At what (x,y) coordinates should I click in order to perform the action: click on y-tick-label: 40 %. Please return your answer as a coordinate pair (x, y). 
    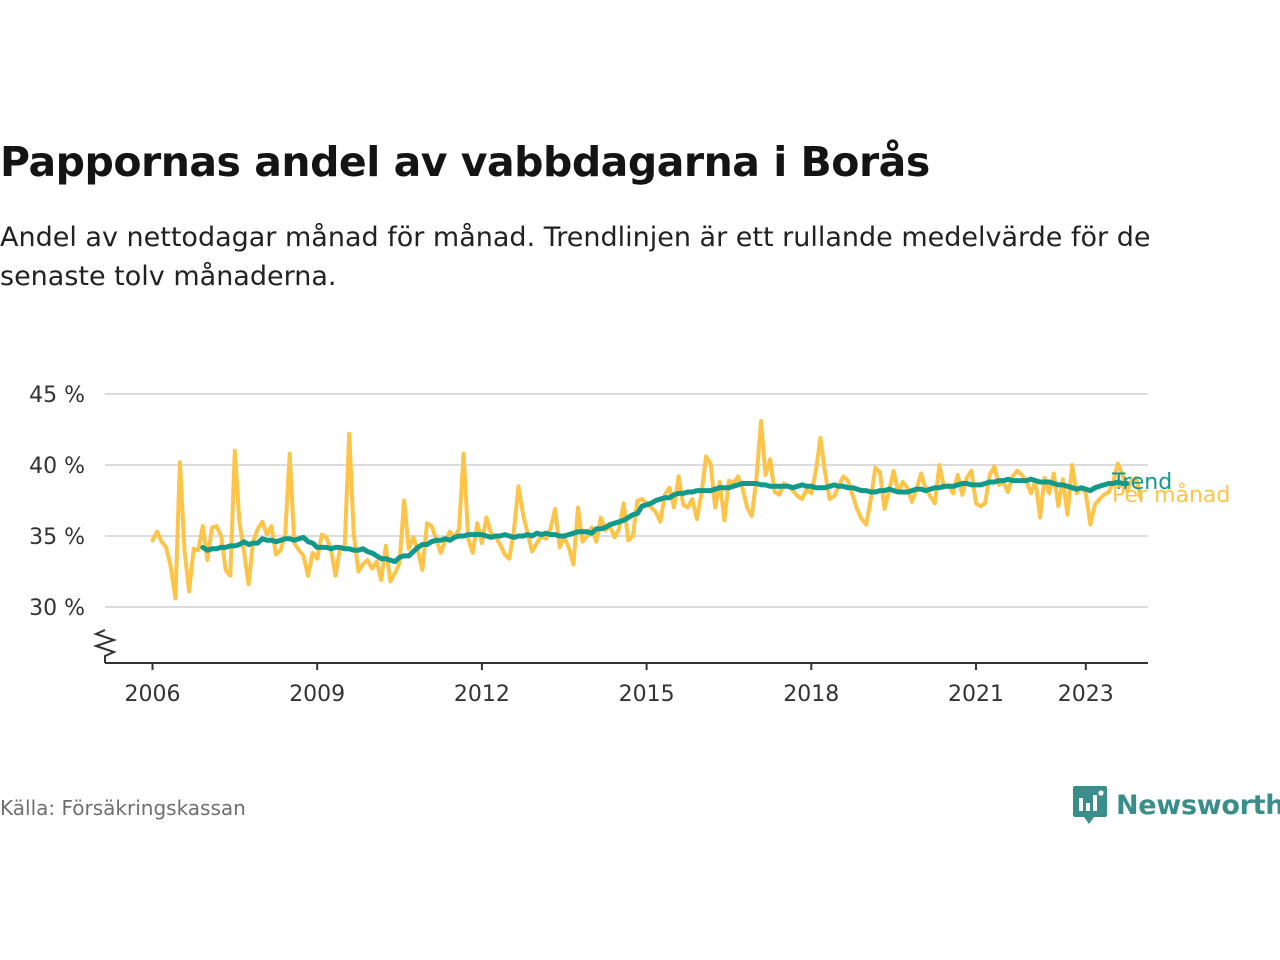
    Looking at the image, I should click on (57, 466).